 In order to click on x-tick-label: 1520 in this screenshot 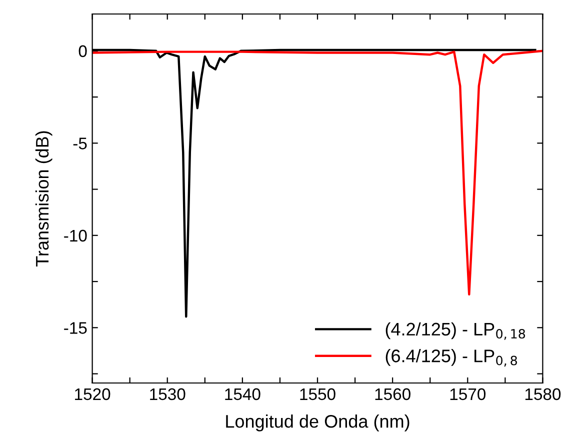, I will do `click(92, 394)`.